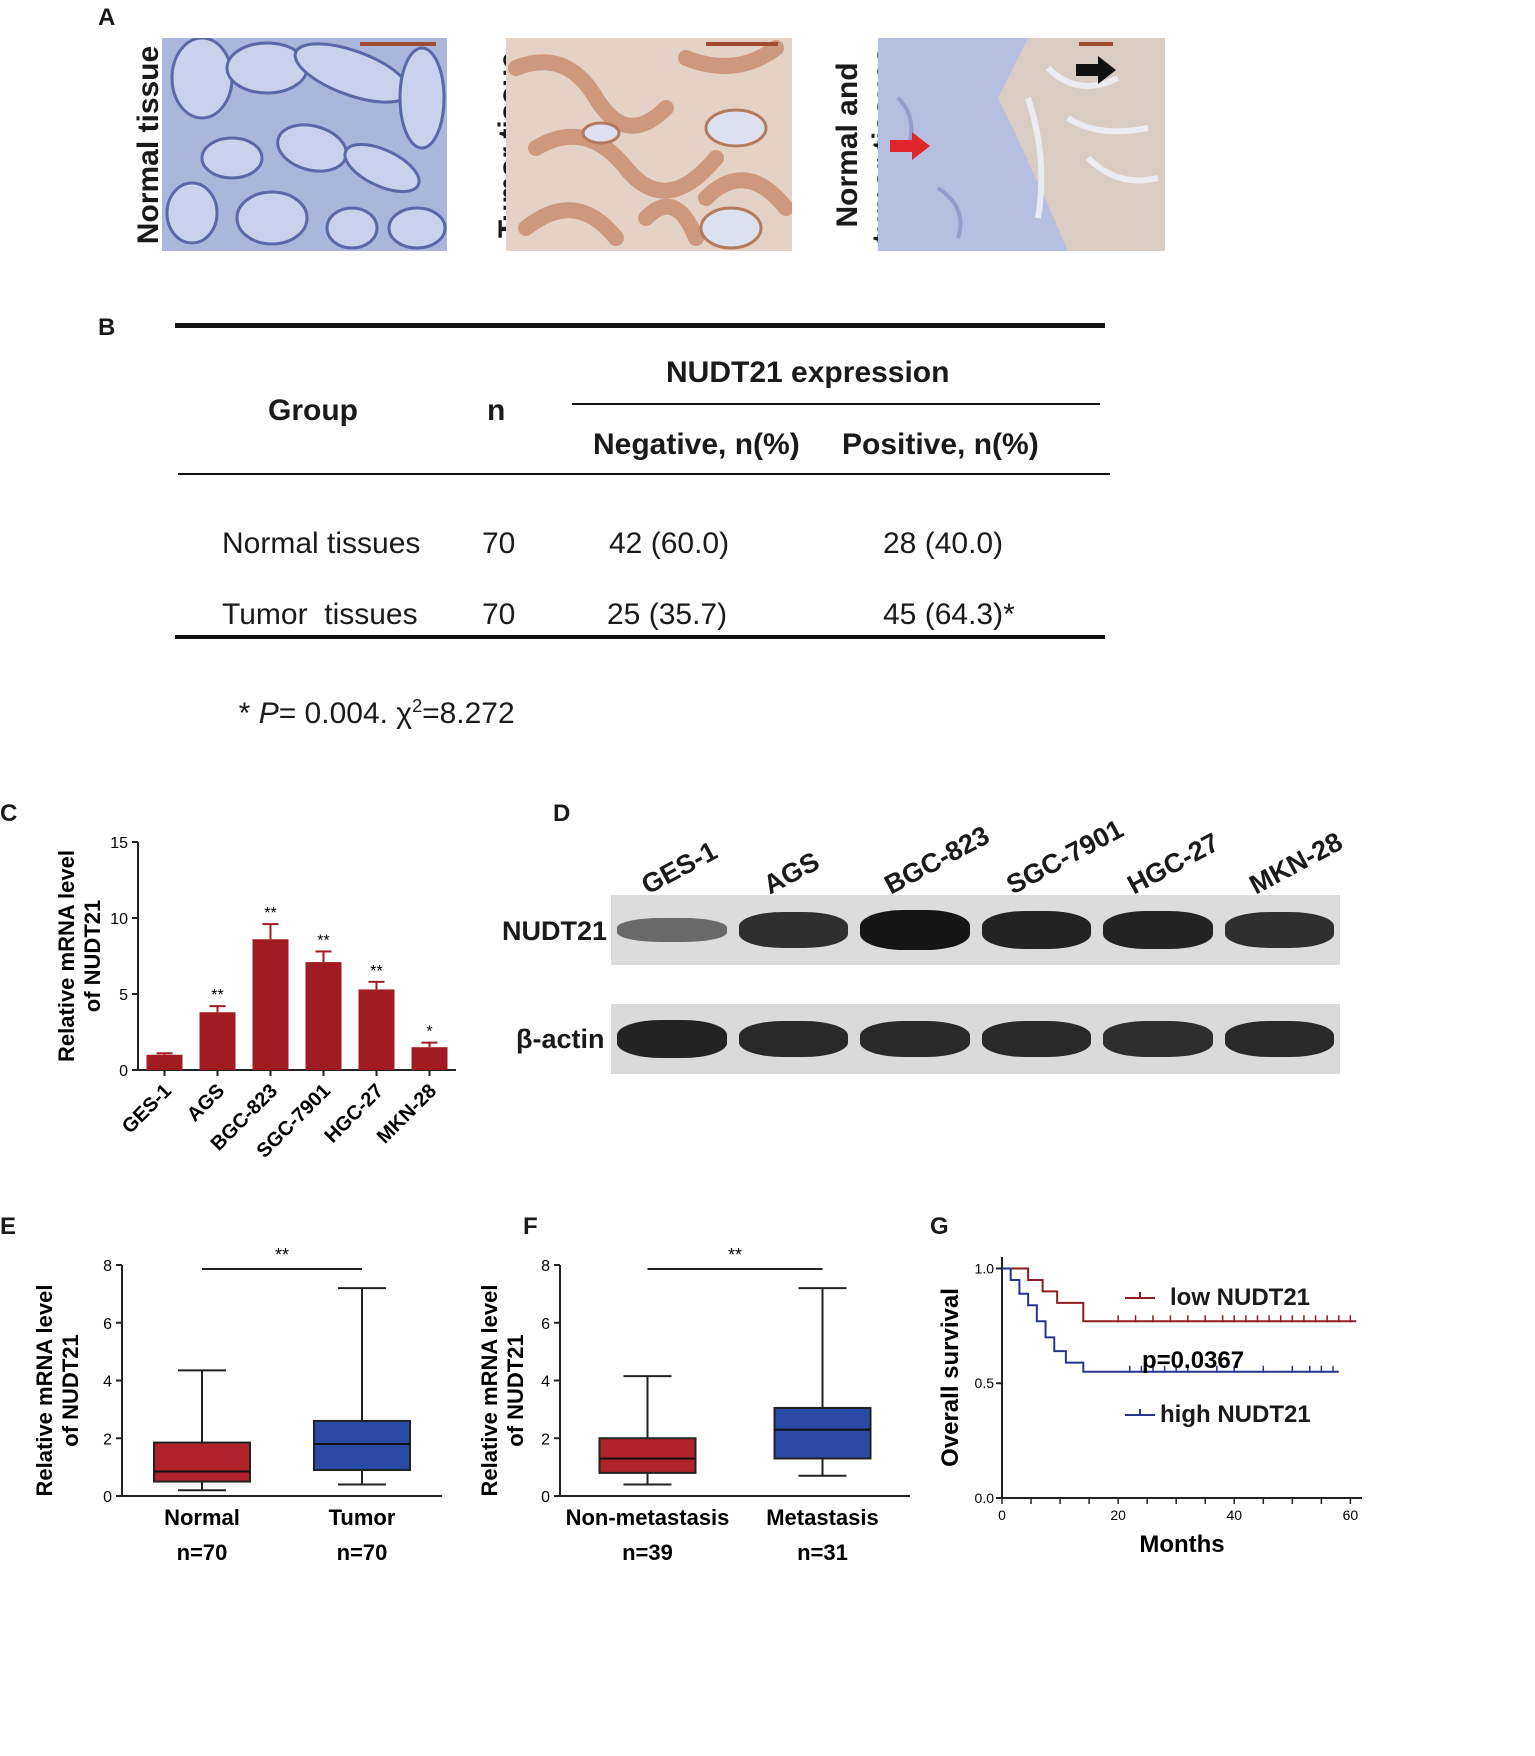 Image resolution: width=1535 pixels, height=1756 pixels. I want to click on count-label: n=31, so click(822, 1552).